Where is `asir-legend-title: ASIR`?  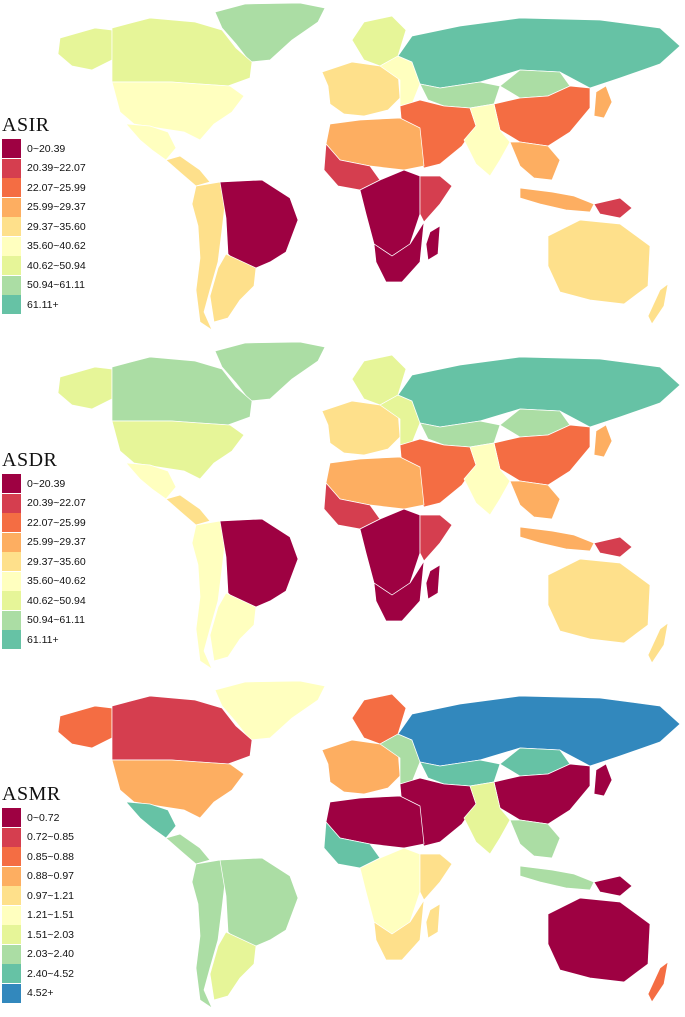
asir-legend-title: ASIR is located at coordinates (26, 125).